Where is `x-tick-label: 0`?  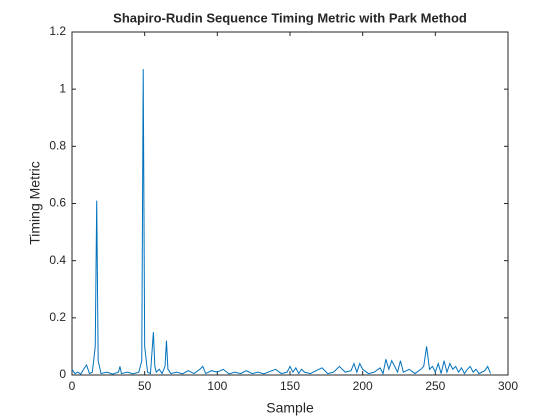 x-tick-label: 0 is located at coordinates (72, 386).